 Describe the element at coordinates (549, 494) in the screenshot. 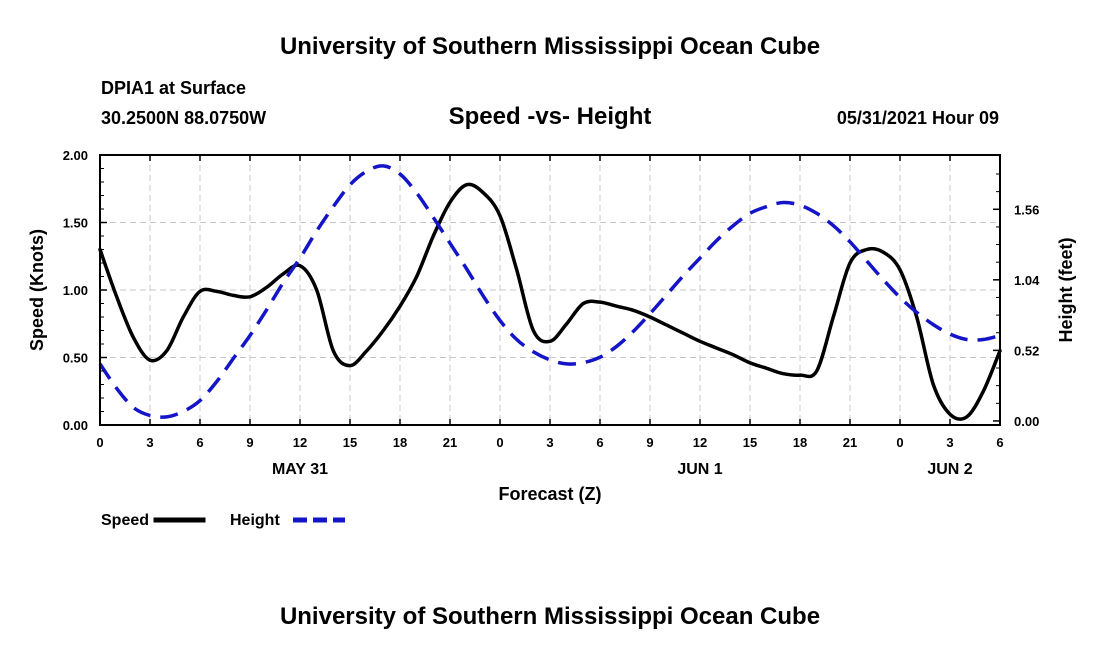

I see `x-axis-label: Forecast (Z)` at that location.